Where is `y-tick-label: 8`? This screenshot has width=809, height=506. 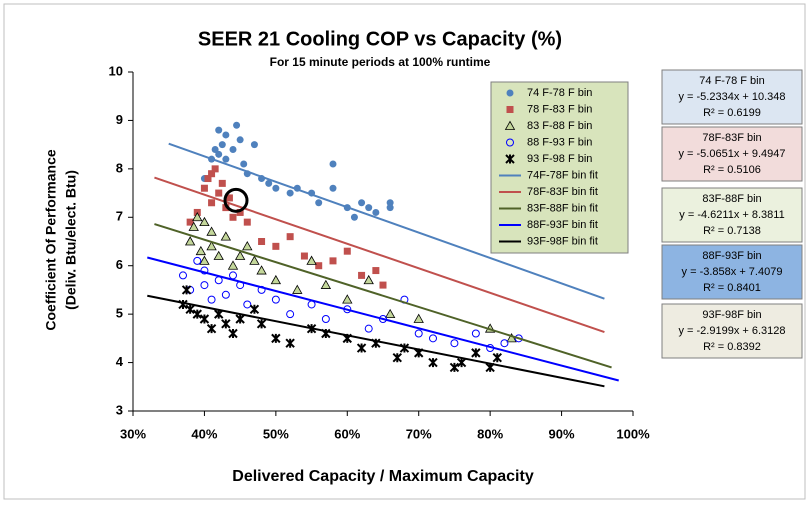 y-tick-label: 8 is located at coordinates (119, 167).